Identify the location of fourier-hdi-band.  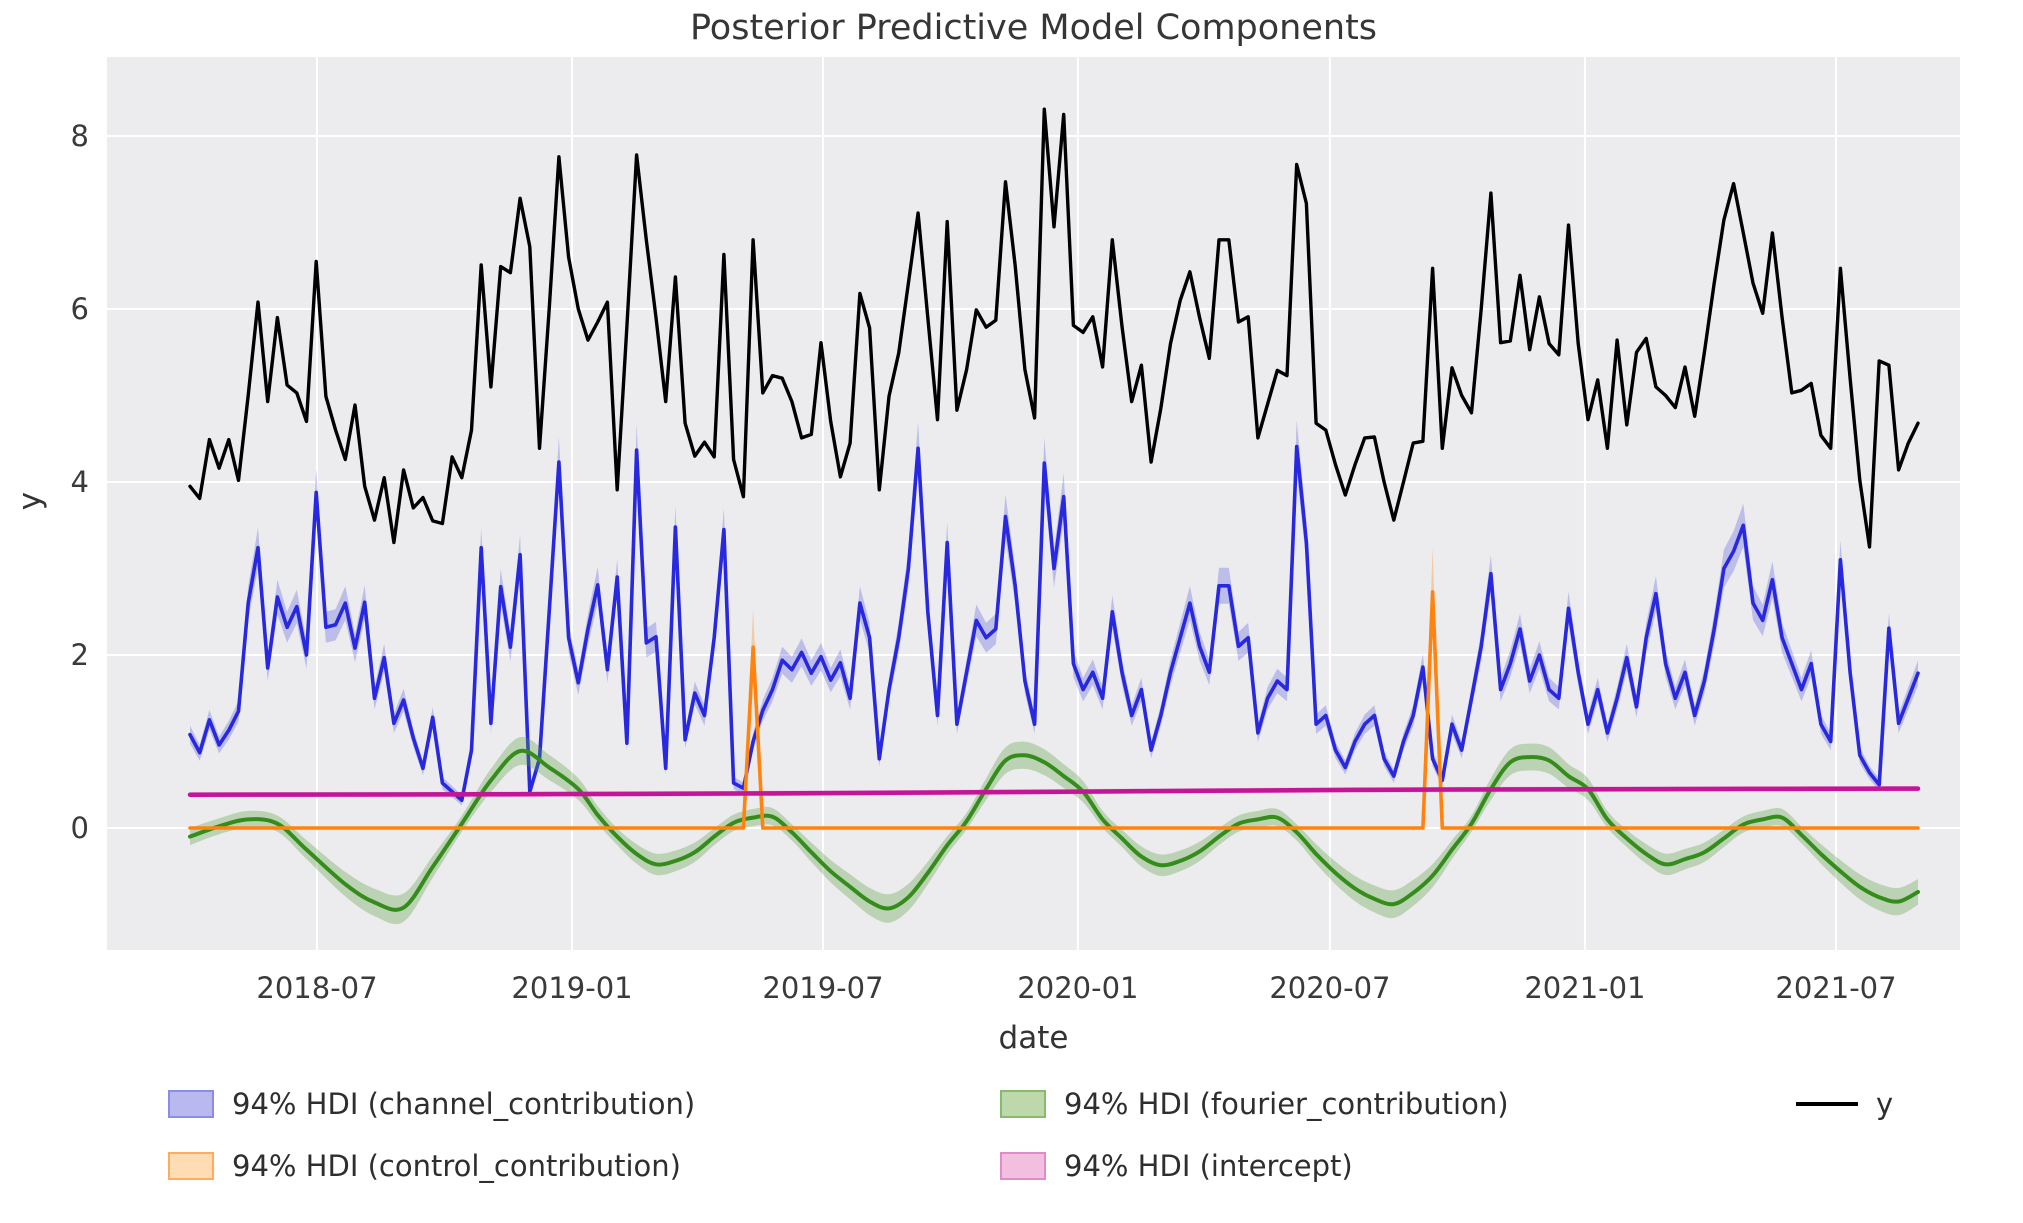
(1054, 830).